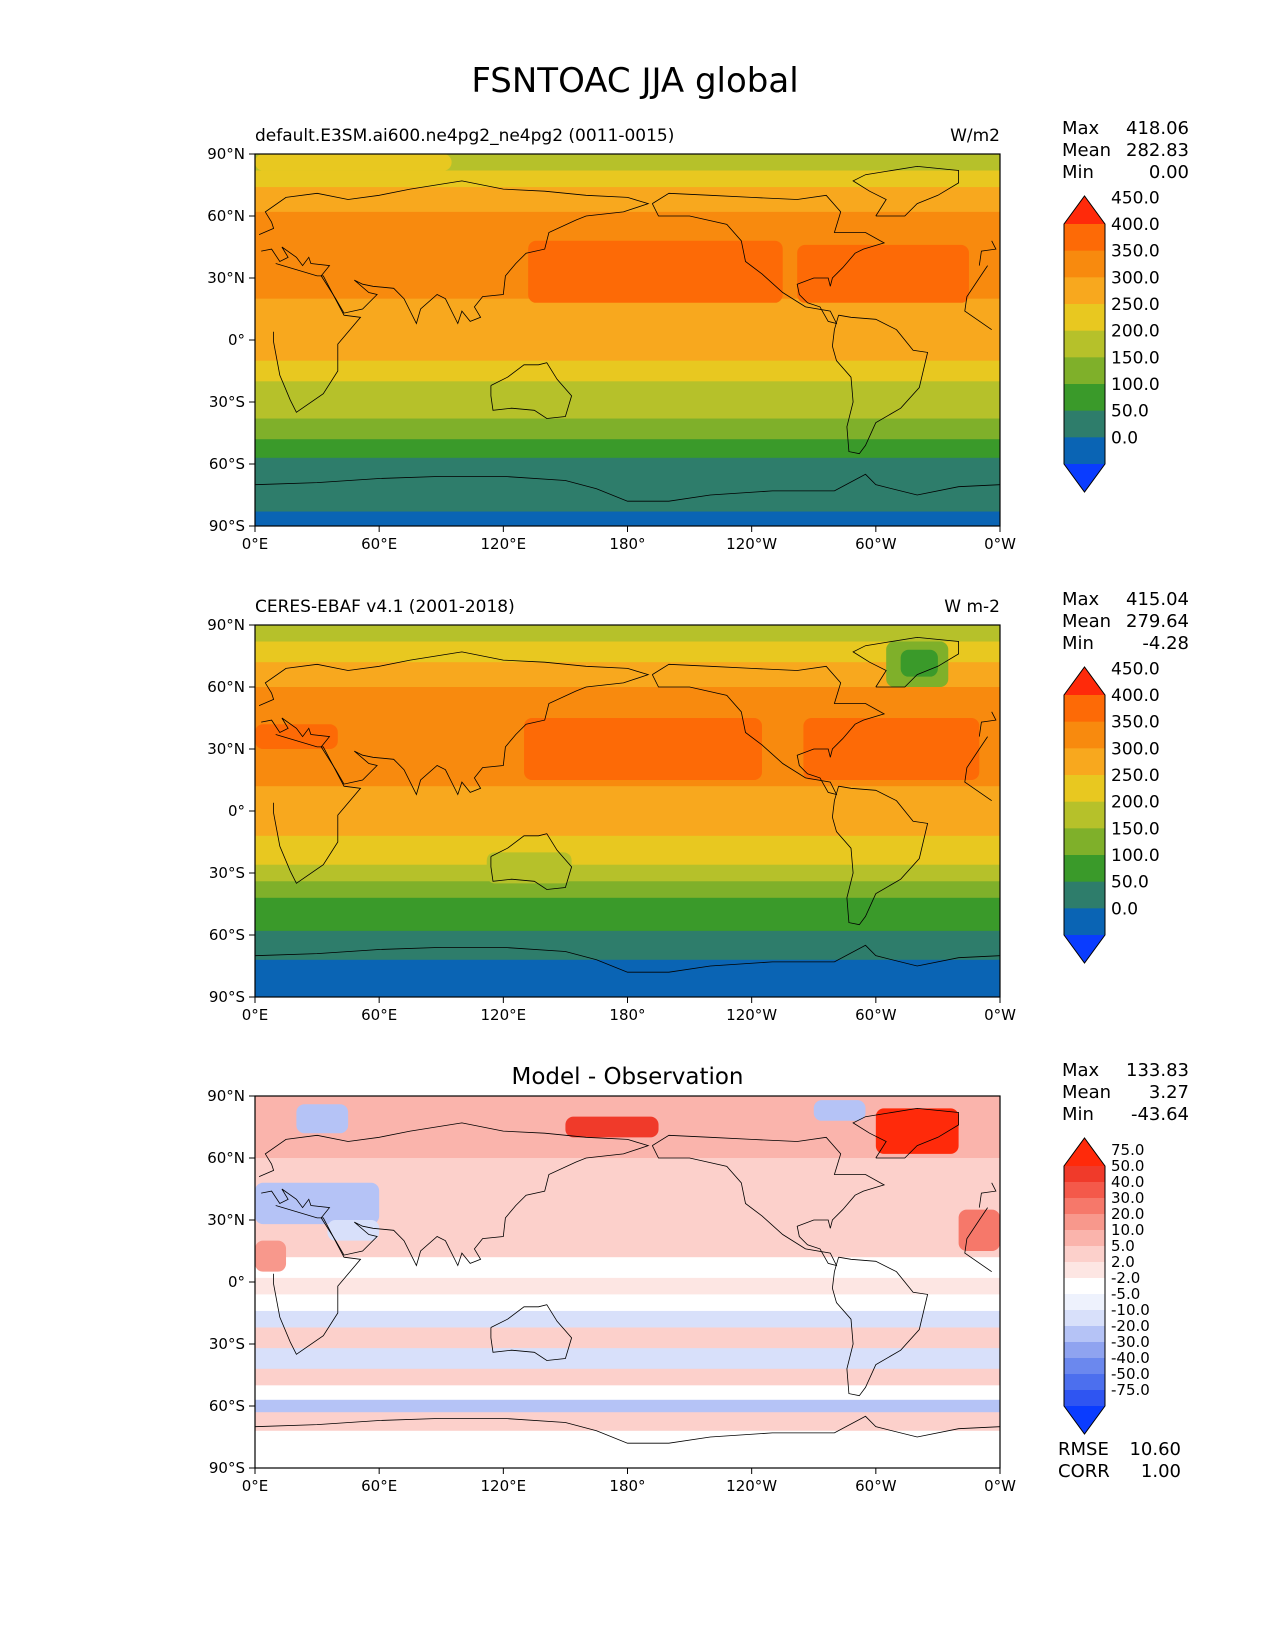 The width and height of the screenshot is (1275, 1650). Describe the element at coordinates (1169, 1092) in the screenshot. I see `stat-value: 3.27` at that location.